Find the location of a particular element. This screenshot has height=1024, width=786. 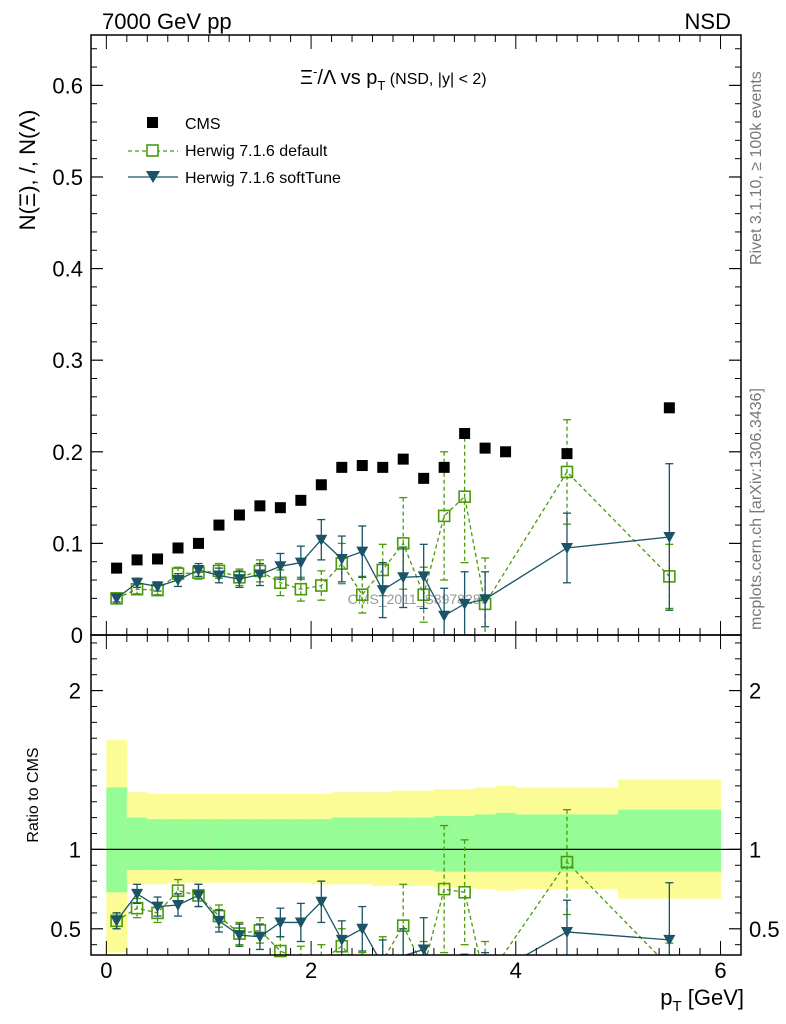

main-y-tick-label: 0.5 is located at coordinates (67, 177).